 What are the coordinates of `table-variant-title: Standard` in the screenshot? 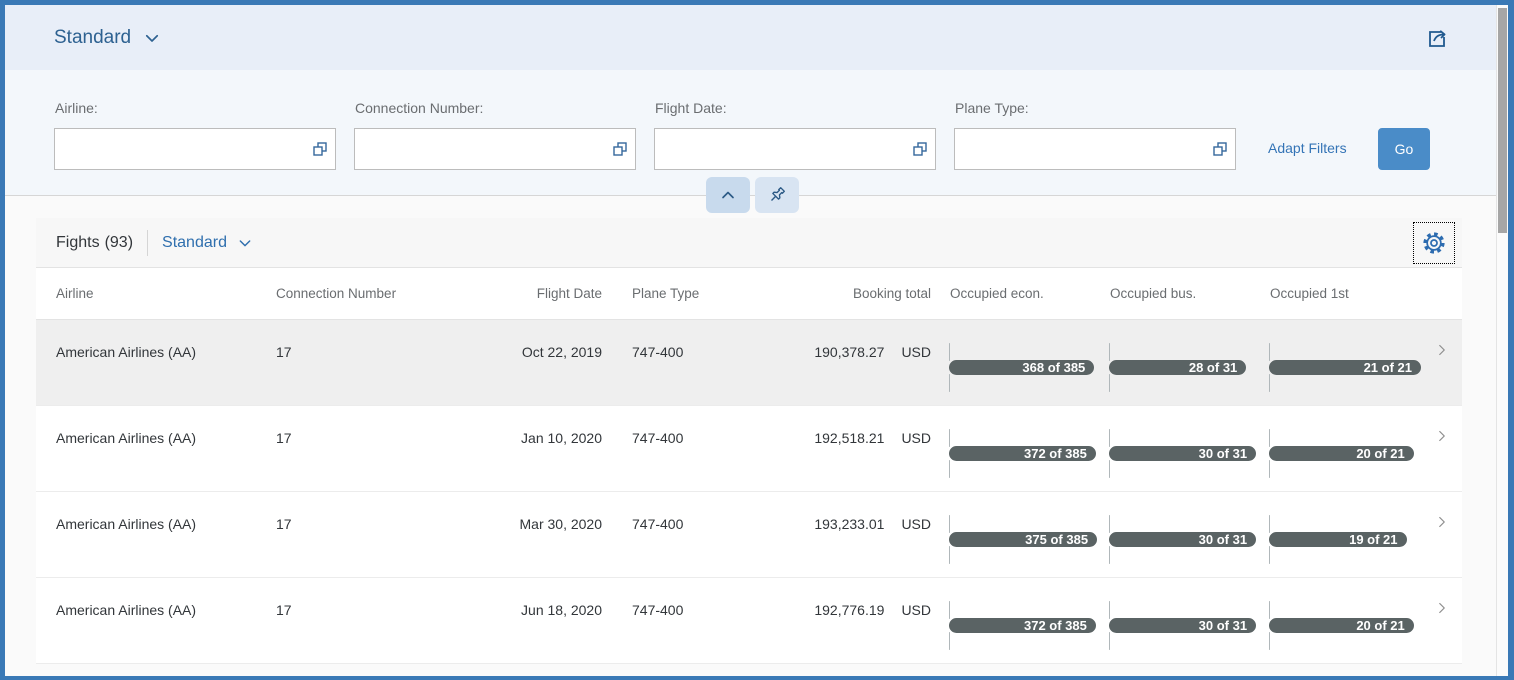 It's located at (194, 242).